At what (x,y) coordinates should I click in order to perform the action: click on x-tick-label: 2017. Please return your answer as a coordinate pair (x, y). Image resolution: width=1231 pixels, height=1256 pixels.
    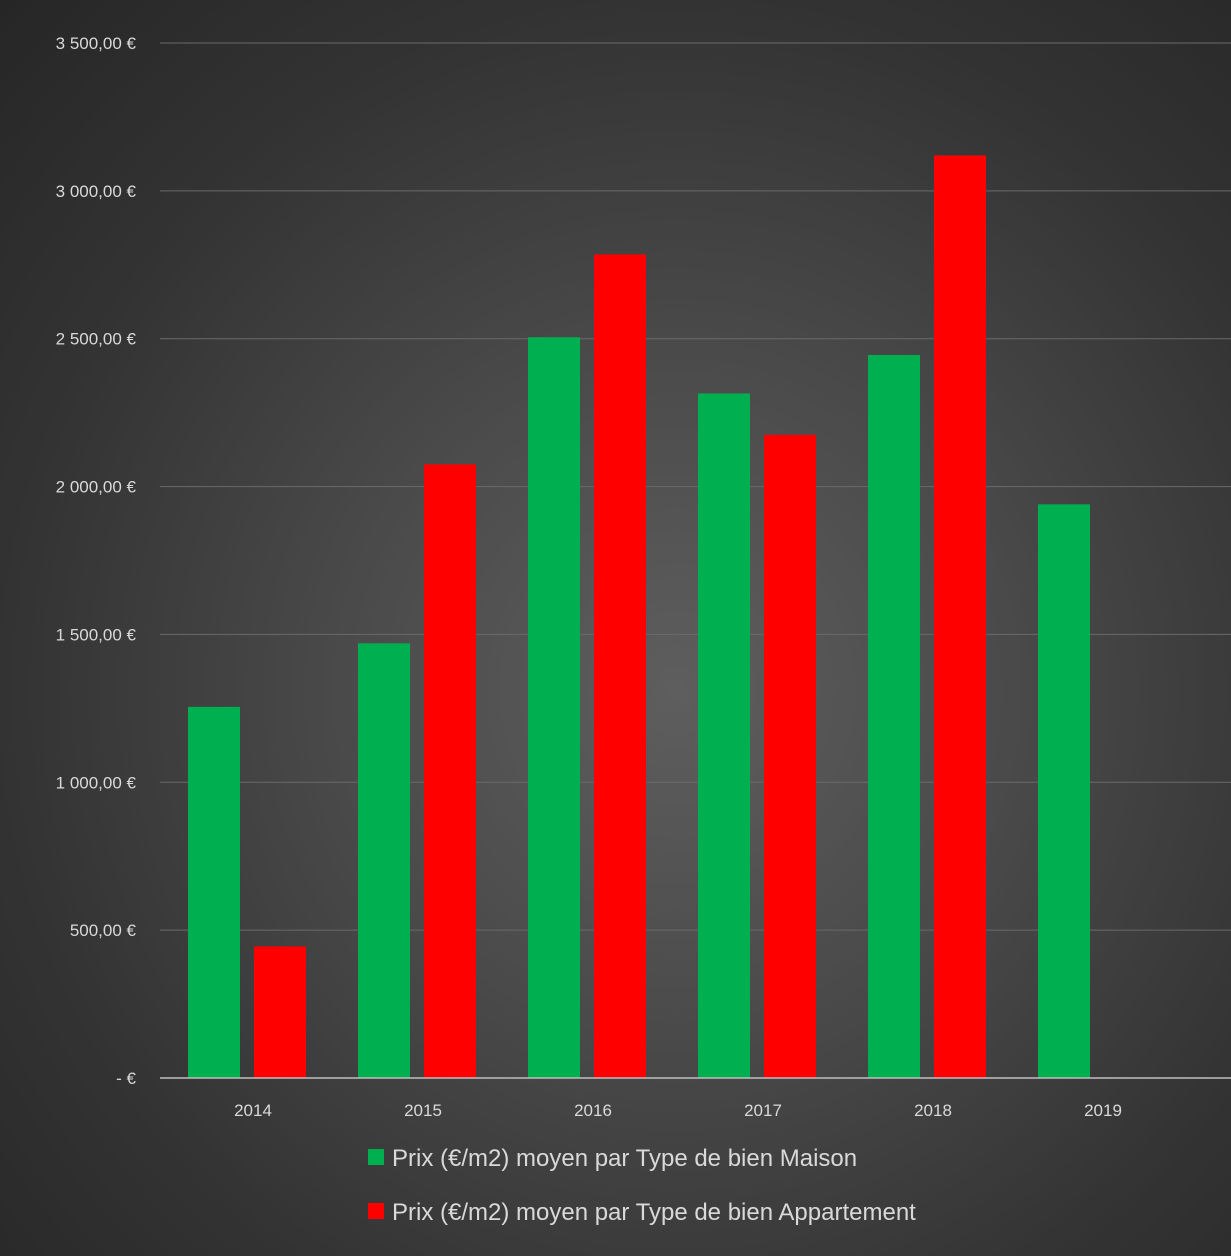
    Looking at the image, I should click on (763, 1110).